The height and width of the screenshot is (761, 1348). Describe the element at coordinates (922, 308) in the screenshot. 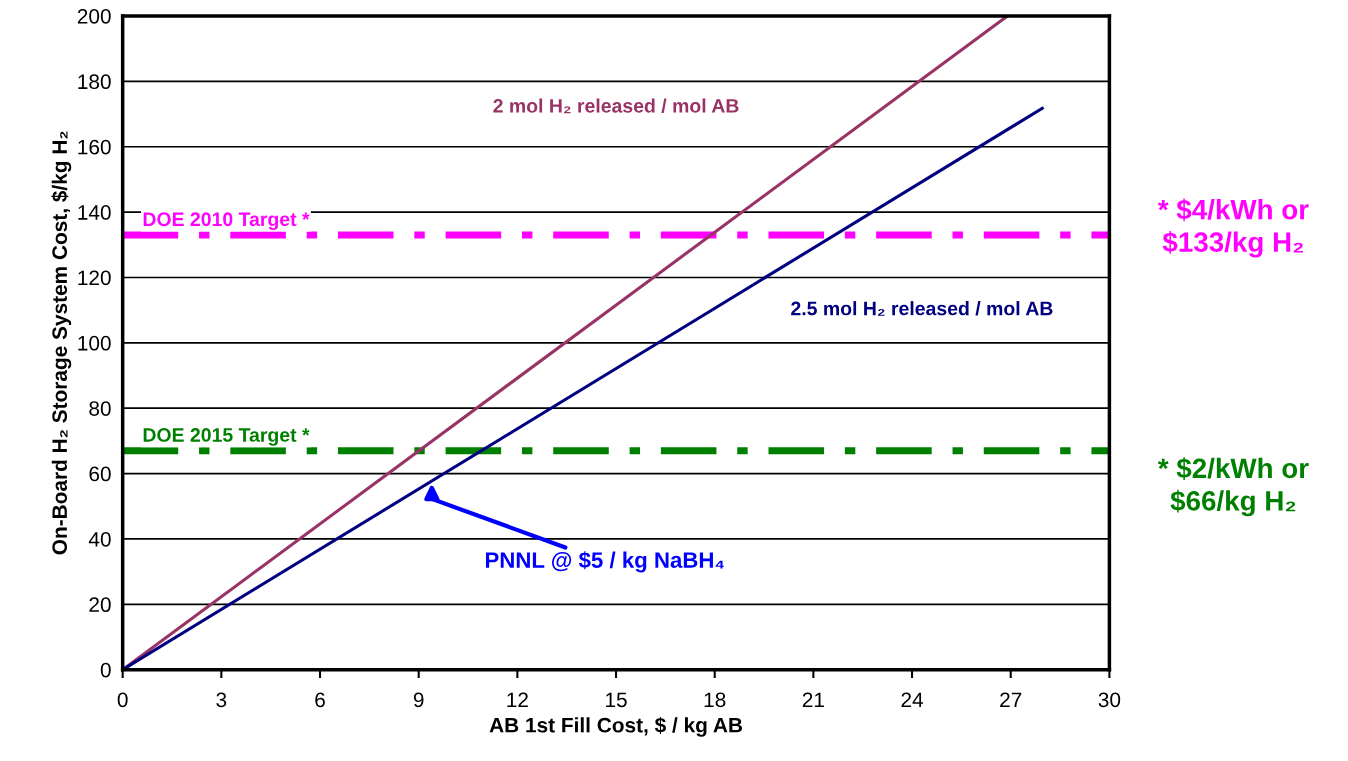

I see `series-label: 2.5 mol H₂ released / mol AB` at that location.